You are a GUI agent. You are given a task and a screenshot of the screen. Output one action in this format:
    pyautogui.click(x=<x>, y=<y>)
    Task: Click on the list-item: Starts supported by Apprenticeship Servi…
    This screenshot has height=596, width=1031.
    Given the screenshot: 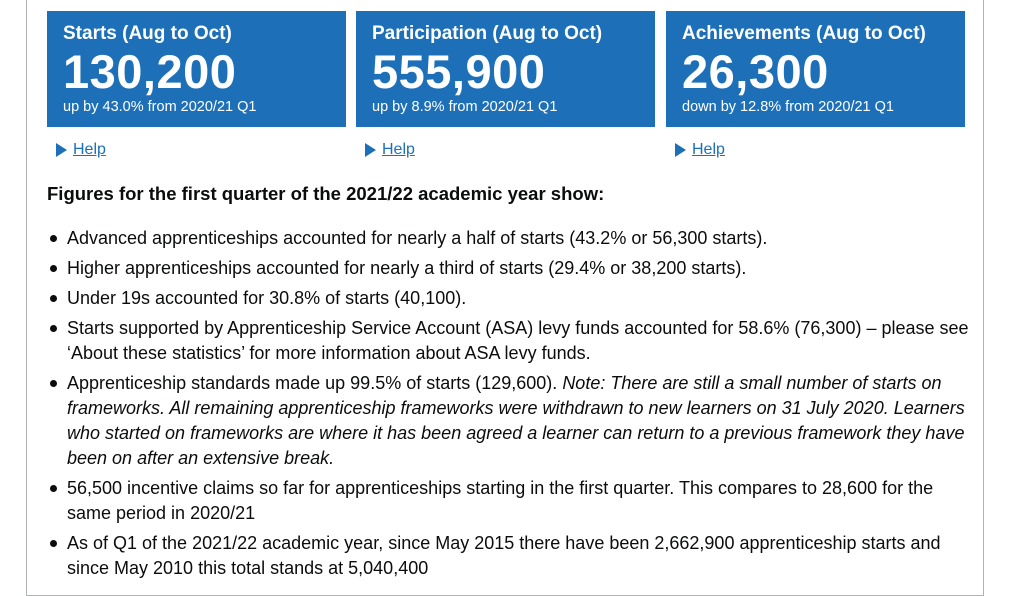 What is the action you would take?
    pyautogui.click(x=509, y=341)
    